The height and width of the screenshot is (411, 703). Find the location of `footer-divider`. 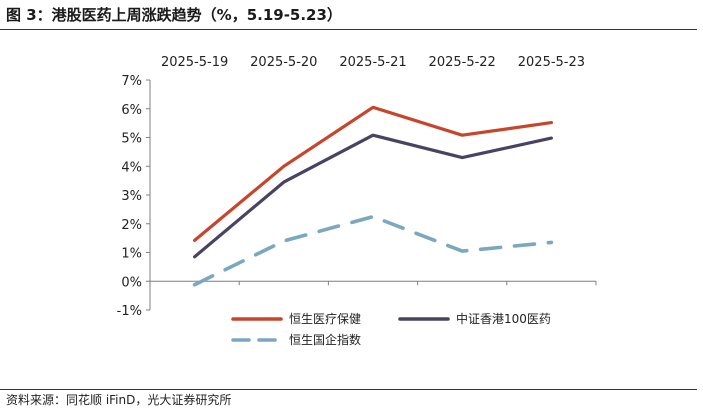

footer-divider is located at coordinates (348, 389).